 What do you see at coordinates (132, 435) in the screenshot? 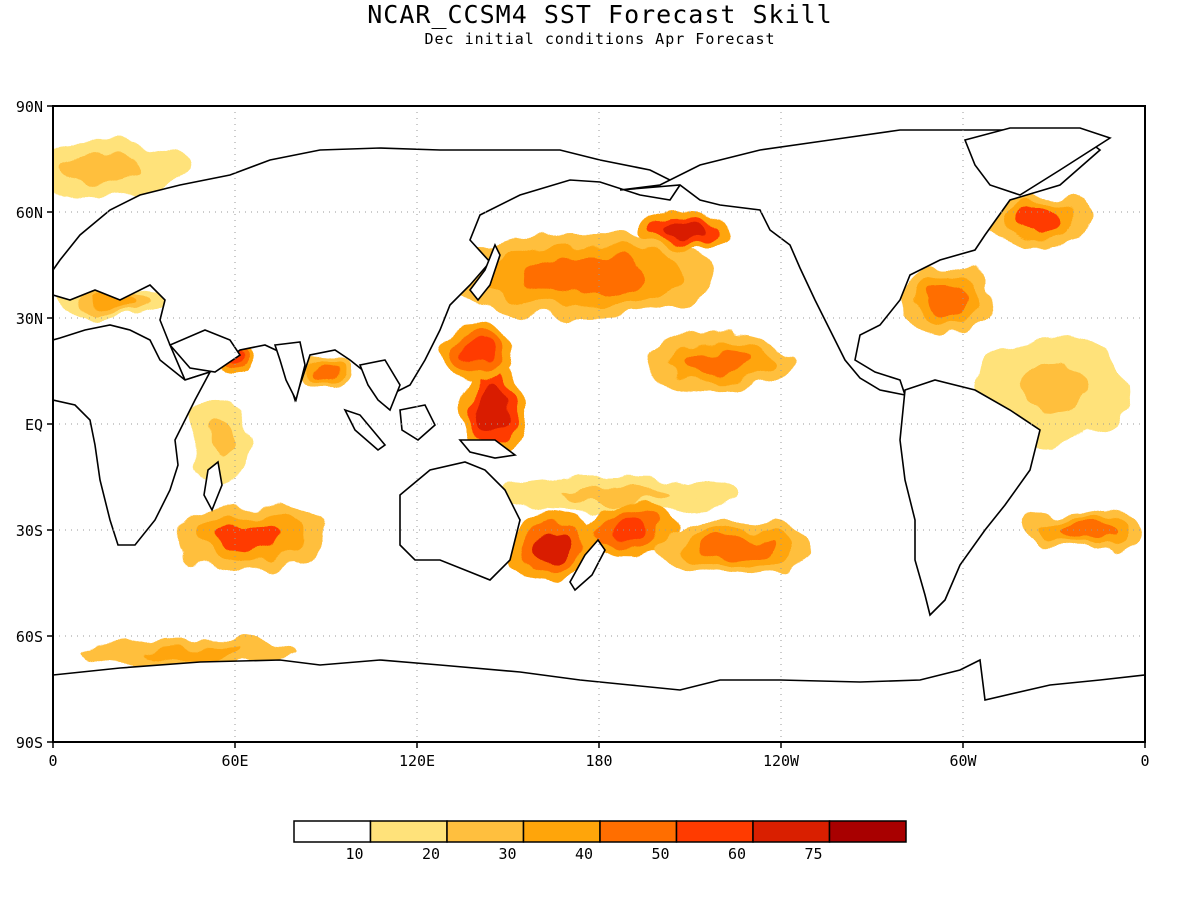
I see `africa-outline` at bounding box center [132, 435].